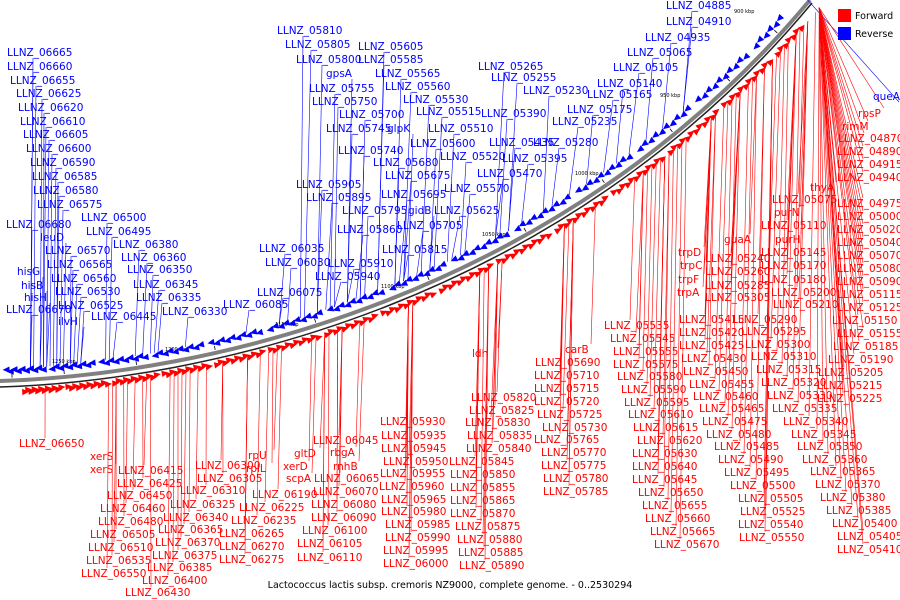 This screenshot has height=600, width=900. I want to click on gene-label-forward: LLNZ_05070, so click(868, 256).